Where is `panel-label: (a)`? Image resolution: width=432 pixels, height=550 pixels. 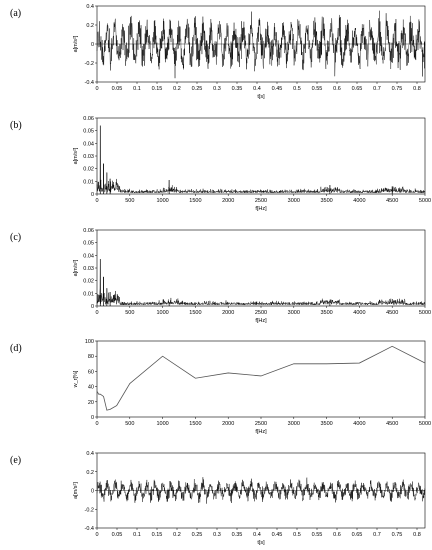 panel-label: (a) is located at coordinates (15, 13).